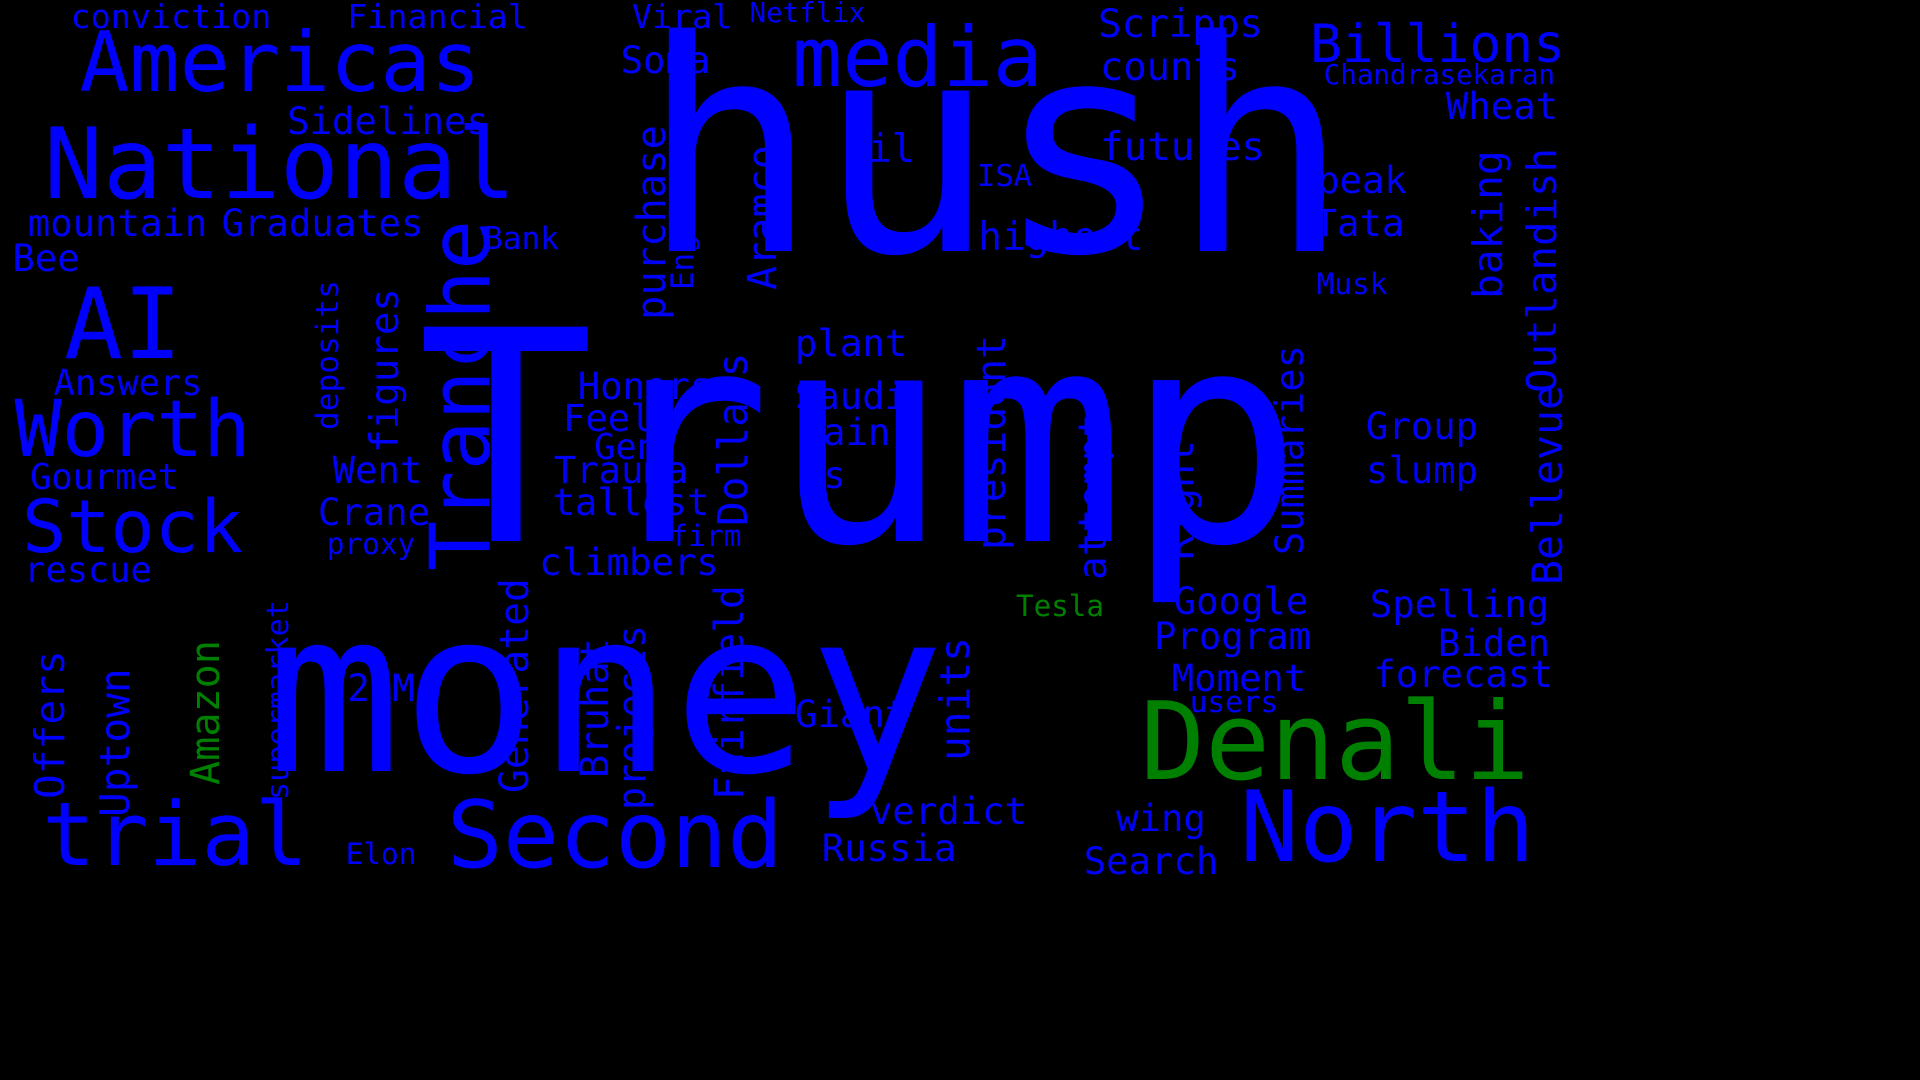 The height and width of the screenshot is (1080, 1920). Describe the element at coordinates (629, 562) in the screenshot. I see `word-climbers: climbers` at that location.